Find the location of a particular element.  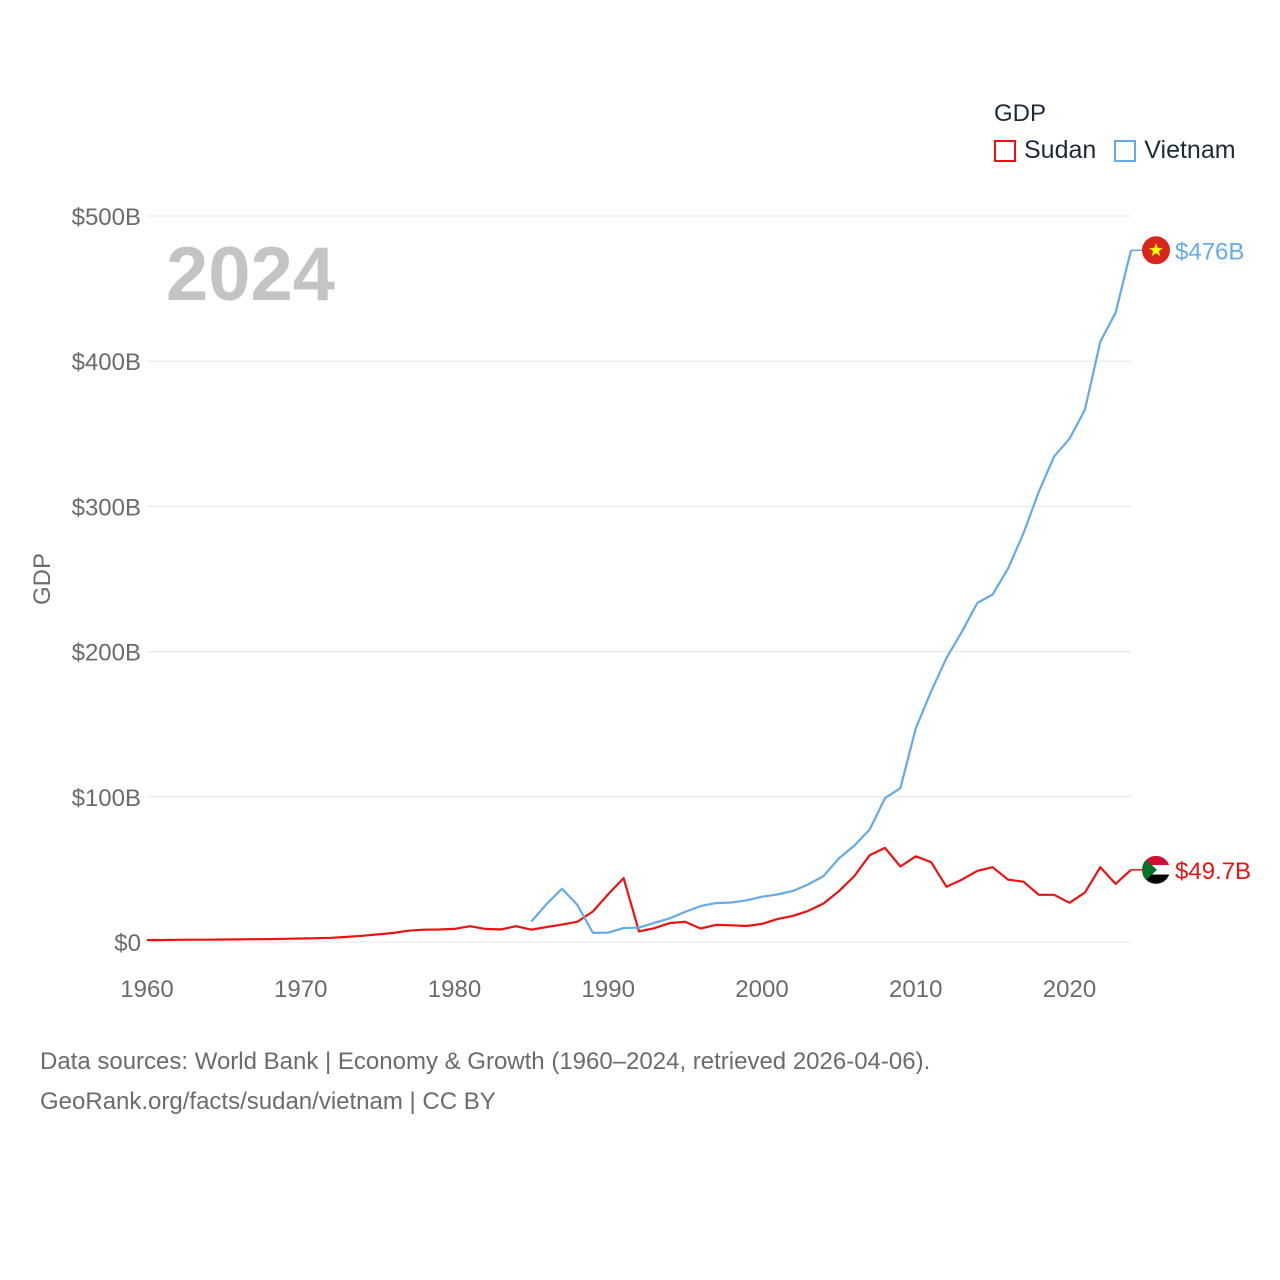

legend-item-vietnam: Vietnam is located at coordinates (1175, 150).